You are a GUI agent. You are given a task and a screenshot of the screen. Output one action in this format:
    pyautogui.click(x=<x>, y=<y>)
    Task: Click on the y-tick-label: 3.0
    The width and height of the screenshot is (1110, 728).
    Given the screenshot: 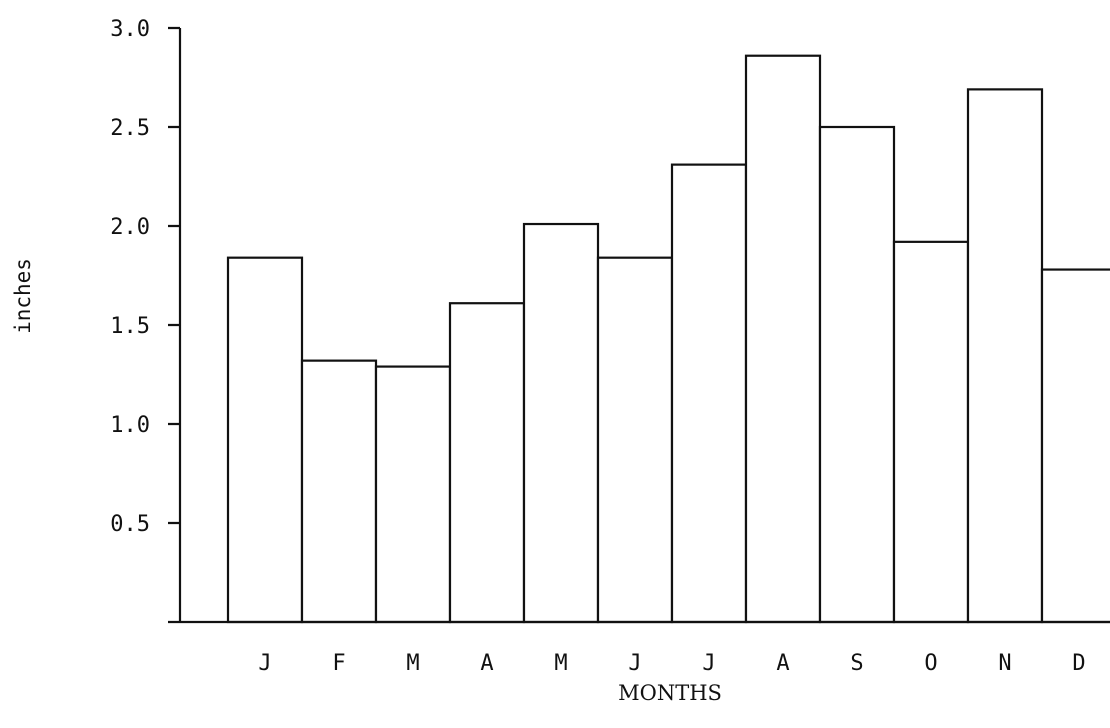 What is the action you would take?
    pyautogui.click(x=130, y=29)
    